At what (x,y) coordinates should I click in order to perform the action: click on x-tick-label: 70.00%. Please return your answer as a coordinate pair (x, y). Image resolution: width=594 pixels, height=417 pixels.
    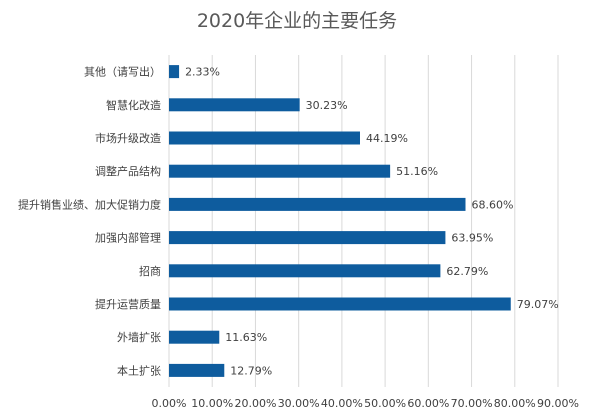
    Looking at the image, I should click on (472, 403).